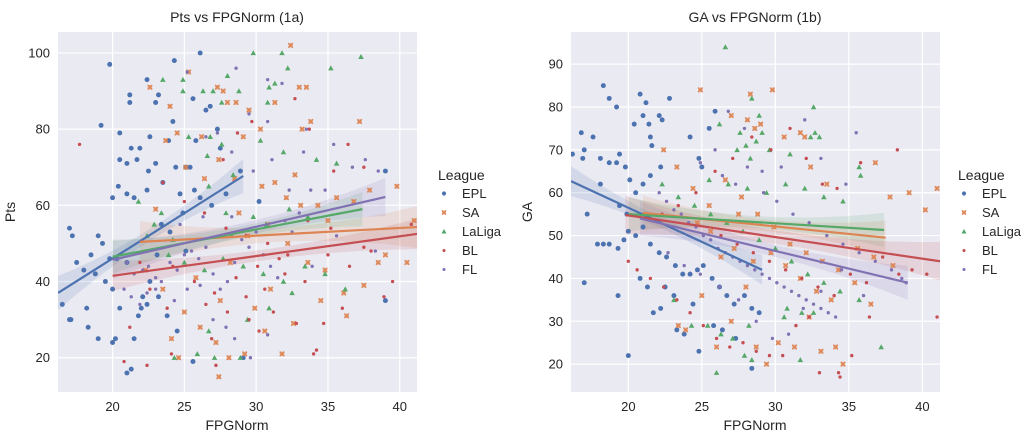 The image size is (1033, 437). What do you see at coordinates (444, 193) in the screenshot?
I see `legend-marker-epl` at bounding box center [444, 193].